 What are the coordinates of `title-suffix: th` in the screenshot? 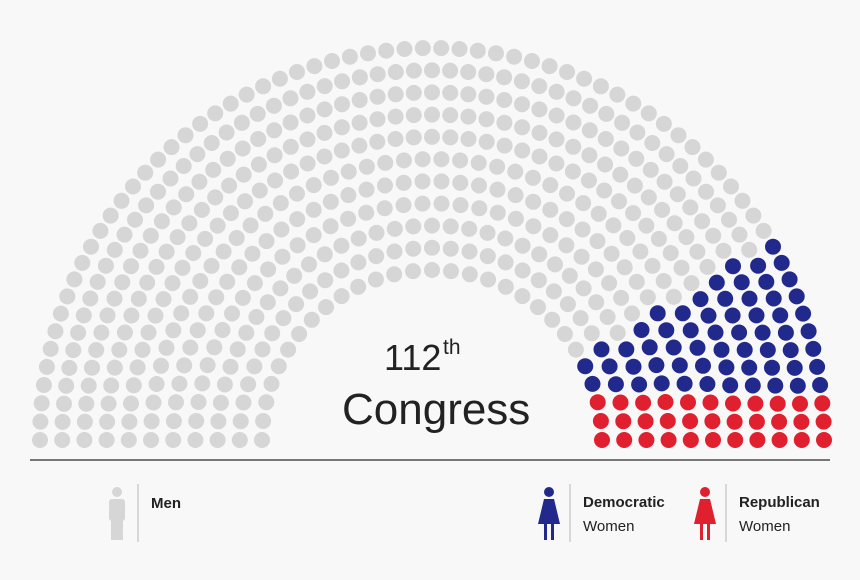 It's located at (452, 347).